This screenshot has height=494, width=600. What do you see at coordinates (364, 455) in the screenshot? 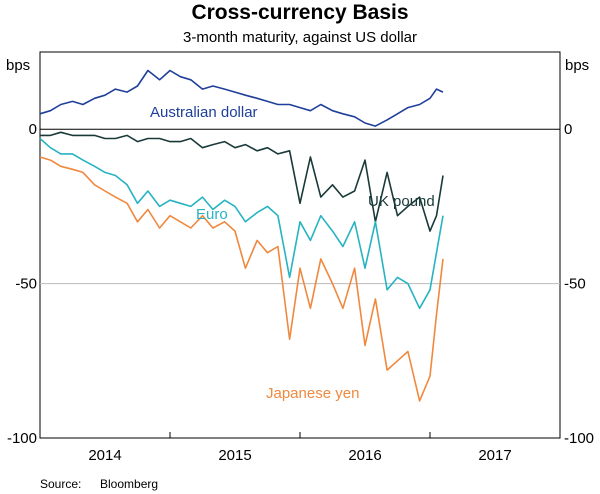
I see `x-tick-label: 2016` at bounding box center [364, 455].